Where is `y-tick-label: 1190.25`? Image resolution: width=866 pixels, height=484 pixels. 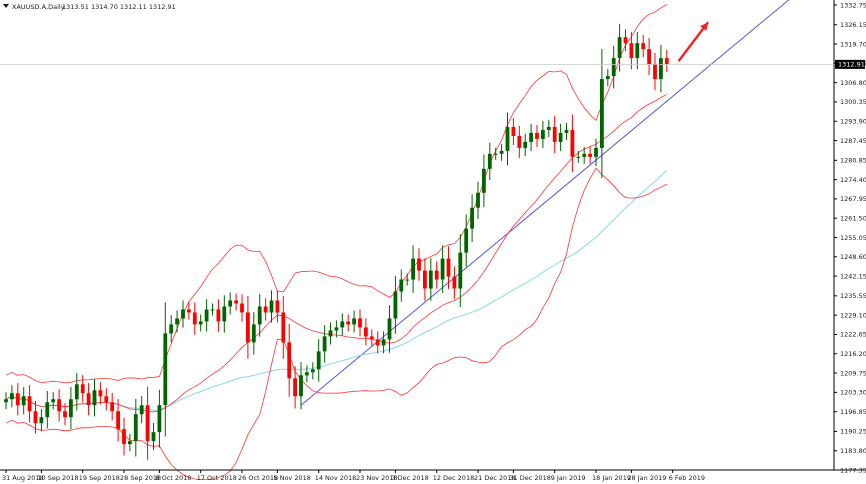
y-tick-label: 1190.25 is located at coordinates (853, 432).